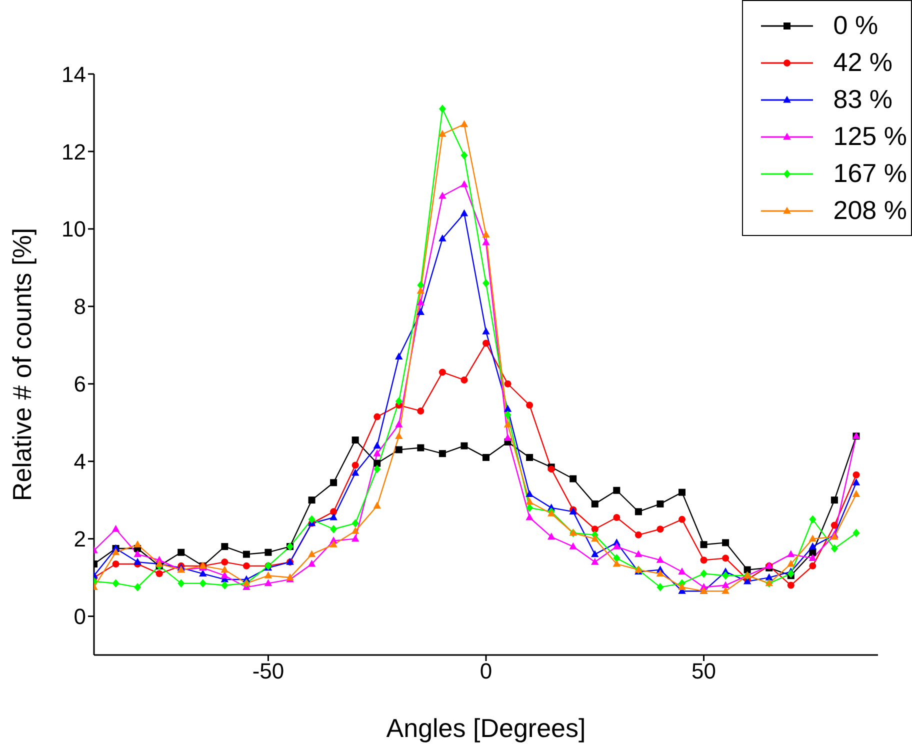  Describe the element at coordinates (704, 671) in the screenshot. I see `x-tick-label: 50` at that location.